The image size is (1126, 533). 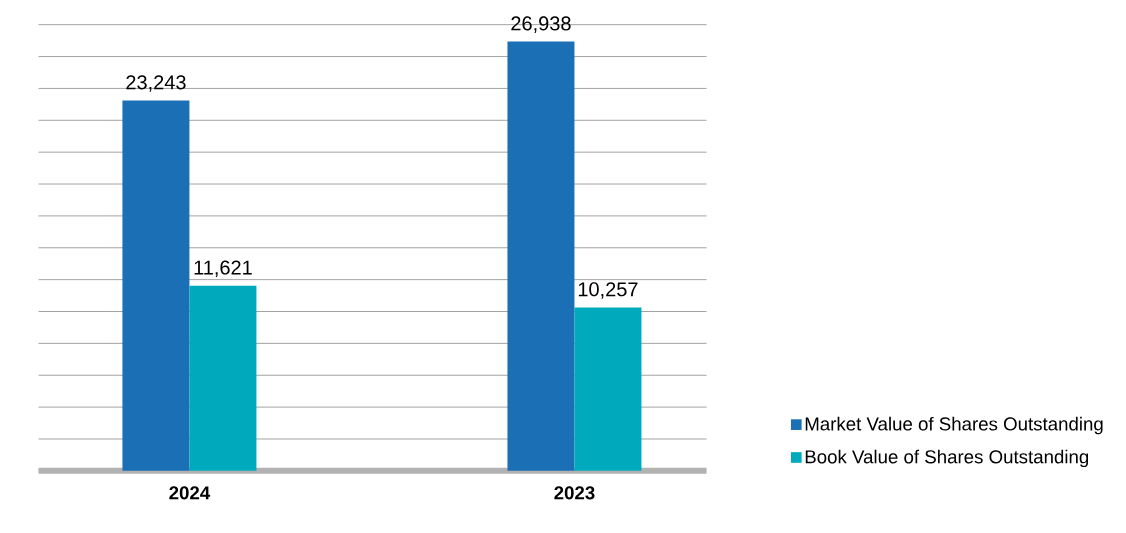 I want to click on data-label: 11,621, so click(x=223, y=268).